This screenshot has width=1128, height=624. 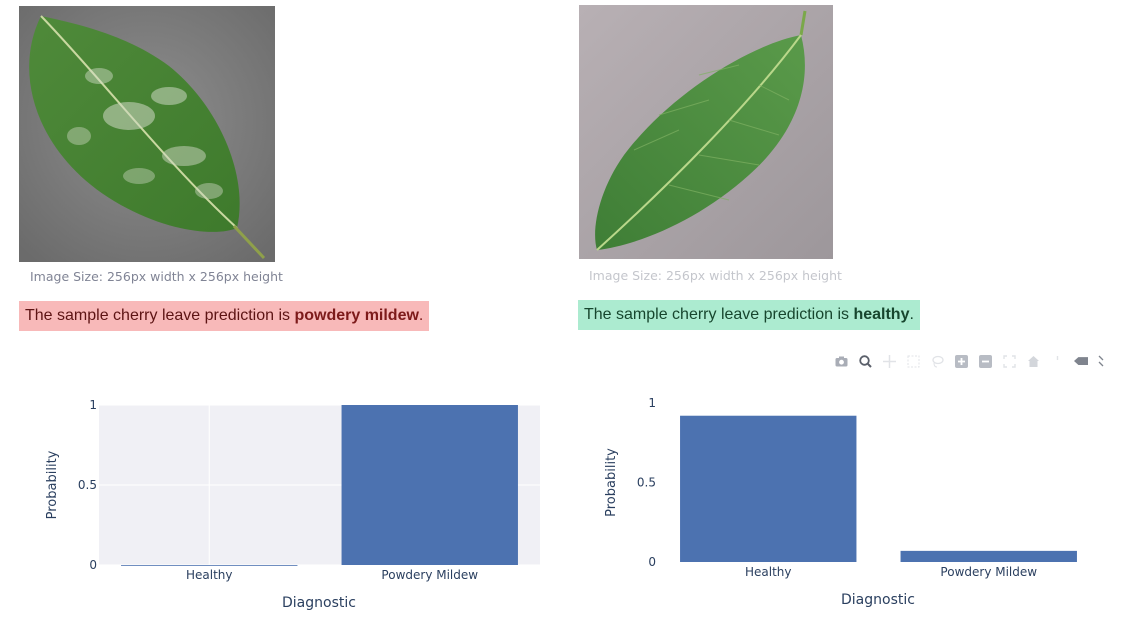 What do you see at coordinates (209, 575) in the screenshot?
I see `left-x-tick-label: Healthy` at bounding box center [209, 575].